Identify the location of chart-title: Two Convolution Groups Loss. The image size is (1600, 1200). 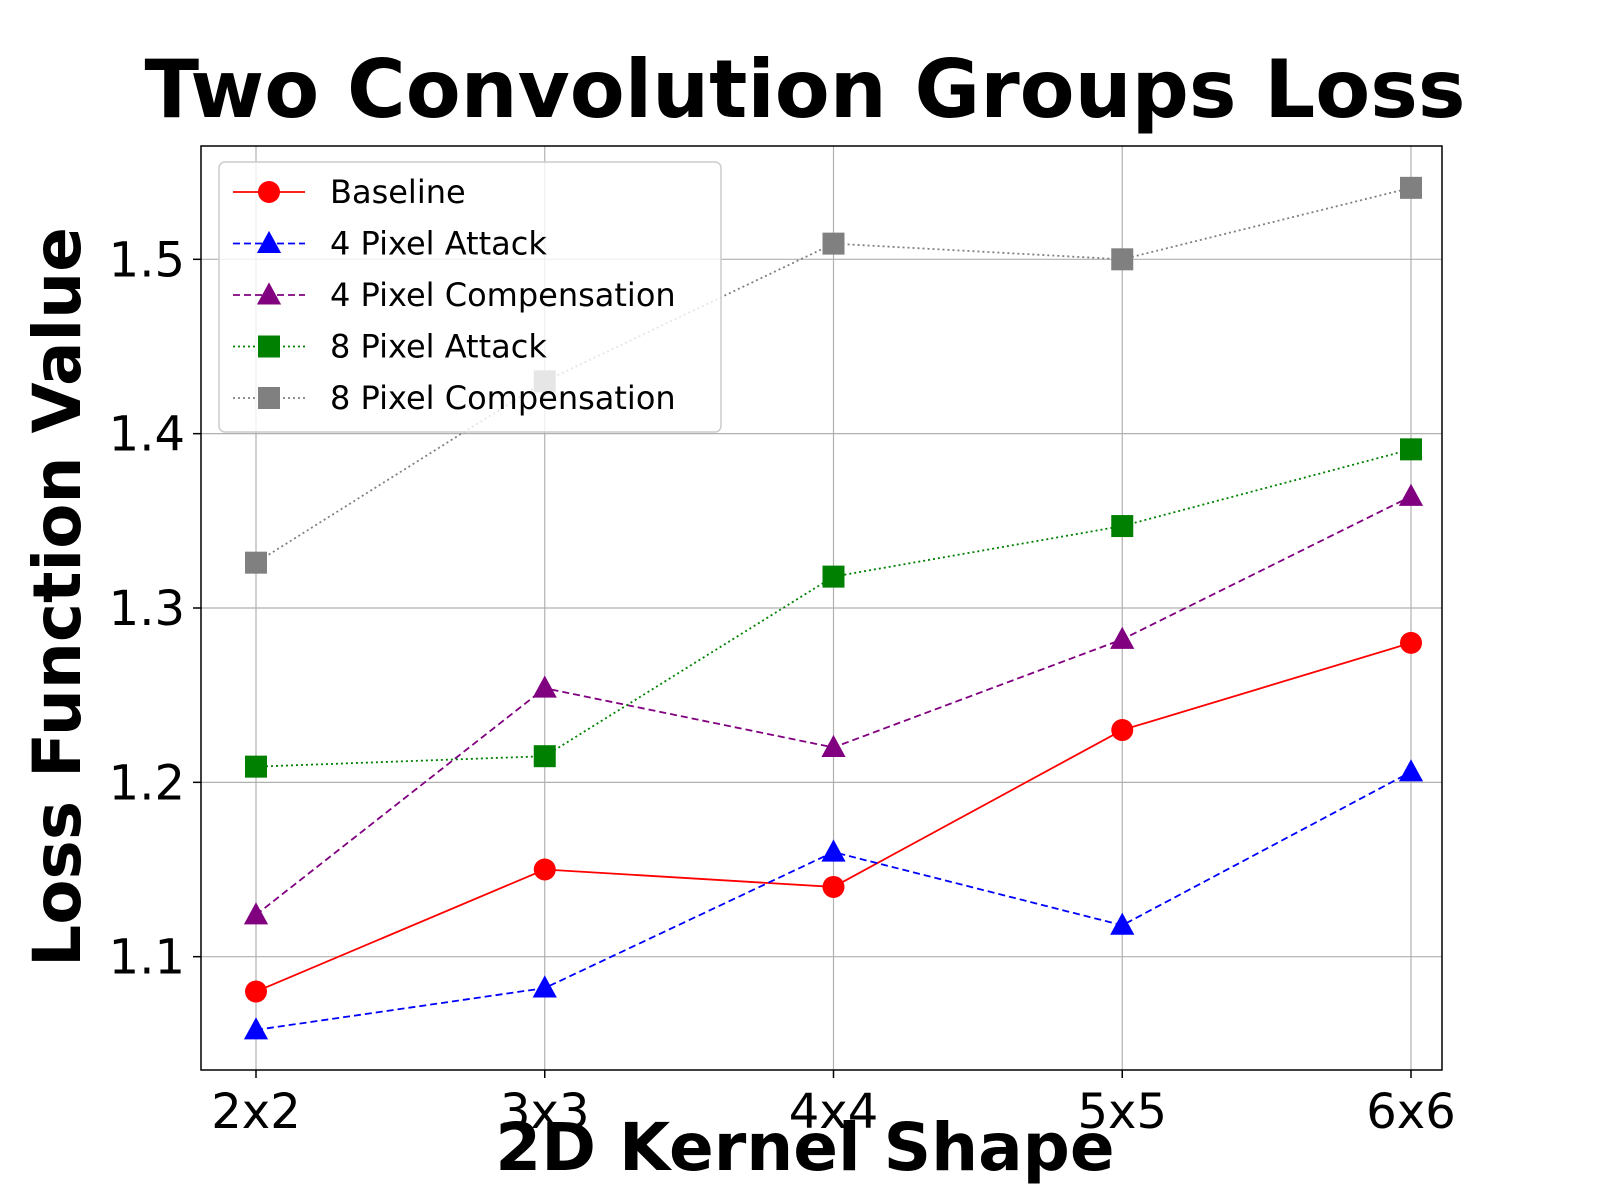
(805, 89).